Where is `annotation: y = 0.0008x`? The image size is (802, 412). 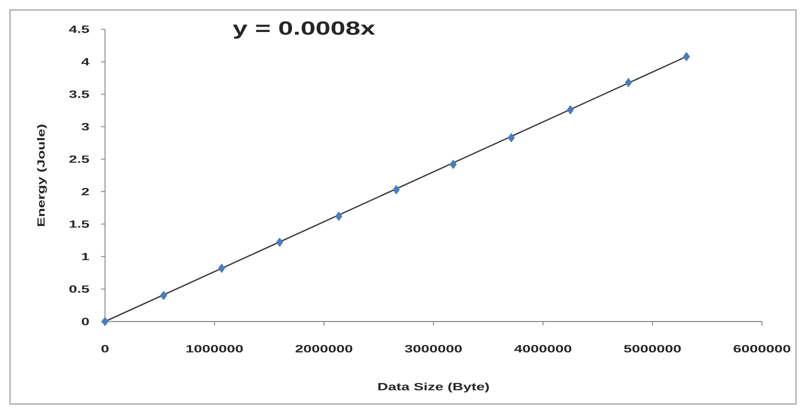
annotation: y = 0.0008x is located at coordinates (304, 30).